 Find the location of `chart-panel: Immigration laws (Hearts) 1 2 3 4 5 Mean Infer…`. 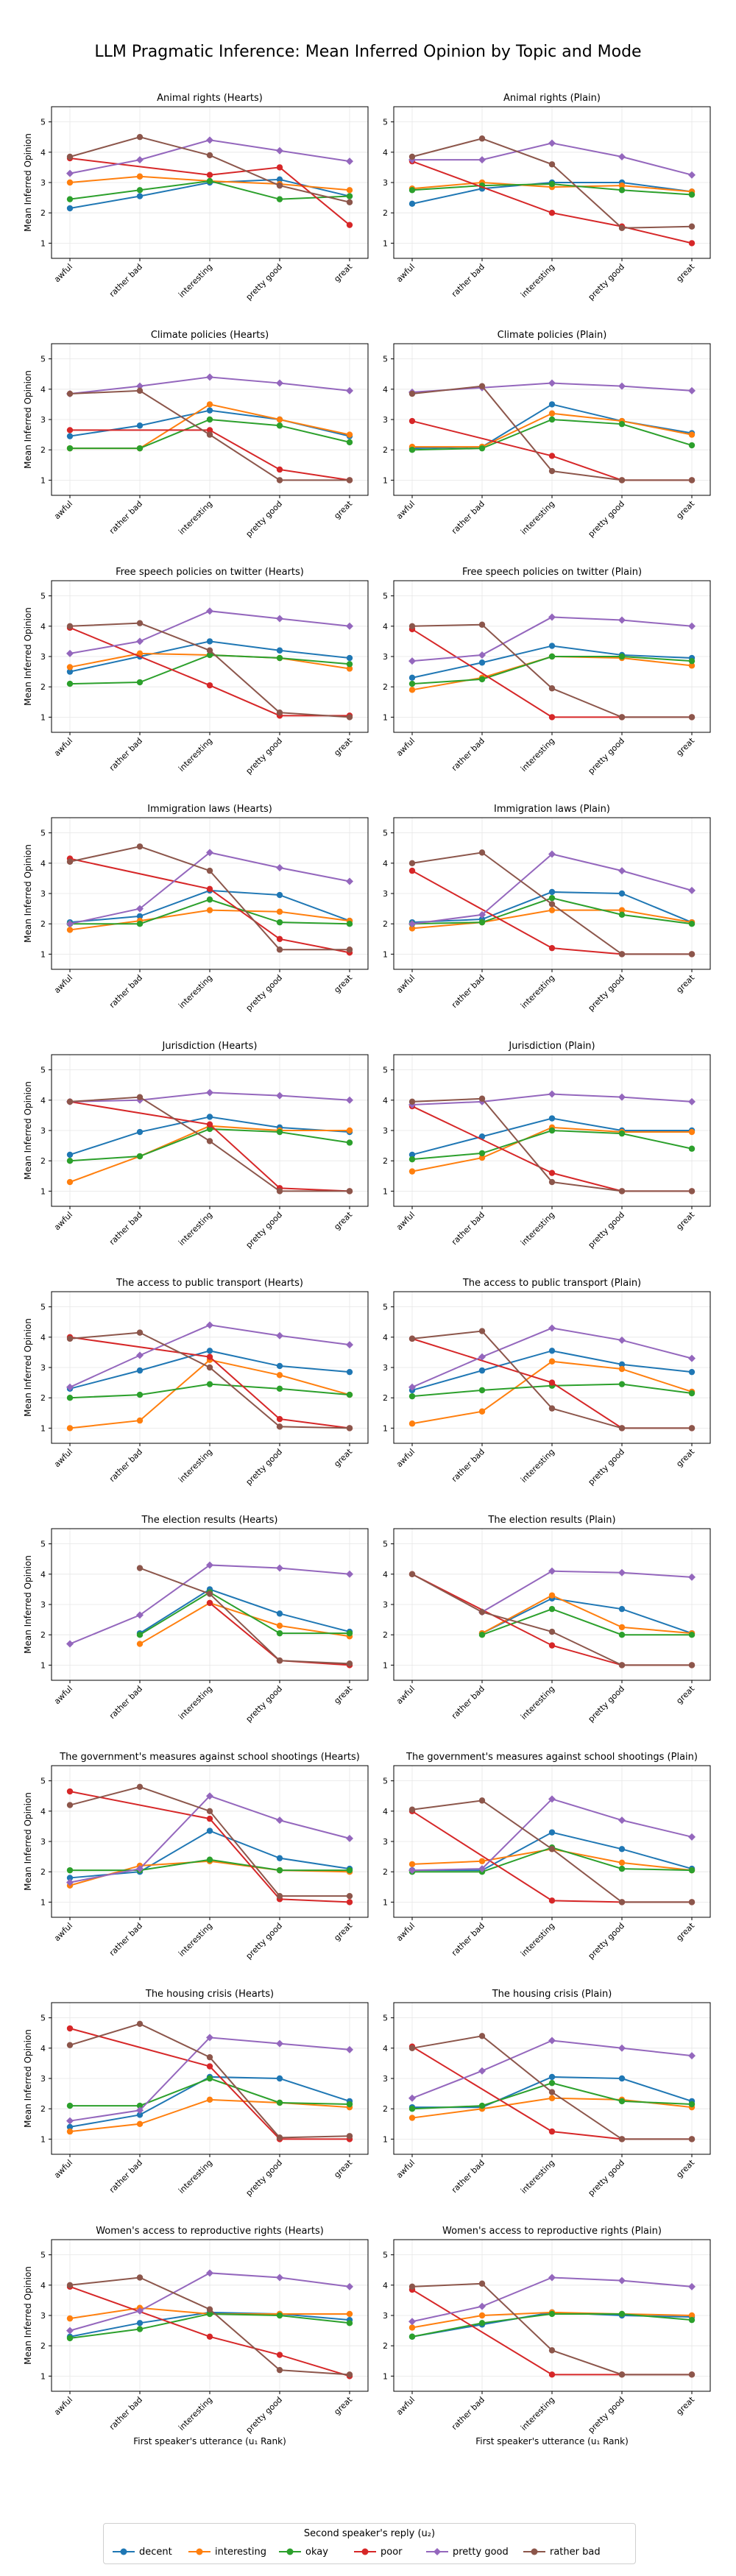

chart-panel: Immigration laws (Hearts) 1 2 3 4 5 Mean Infer… is located at coordinates (196, 908).